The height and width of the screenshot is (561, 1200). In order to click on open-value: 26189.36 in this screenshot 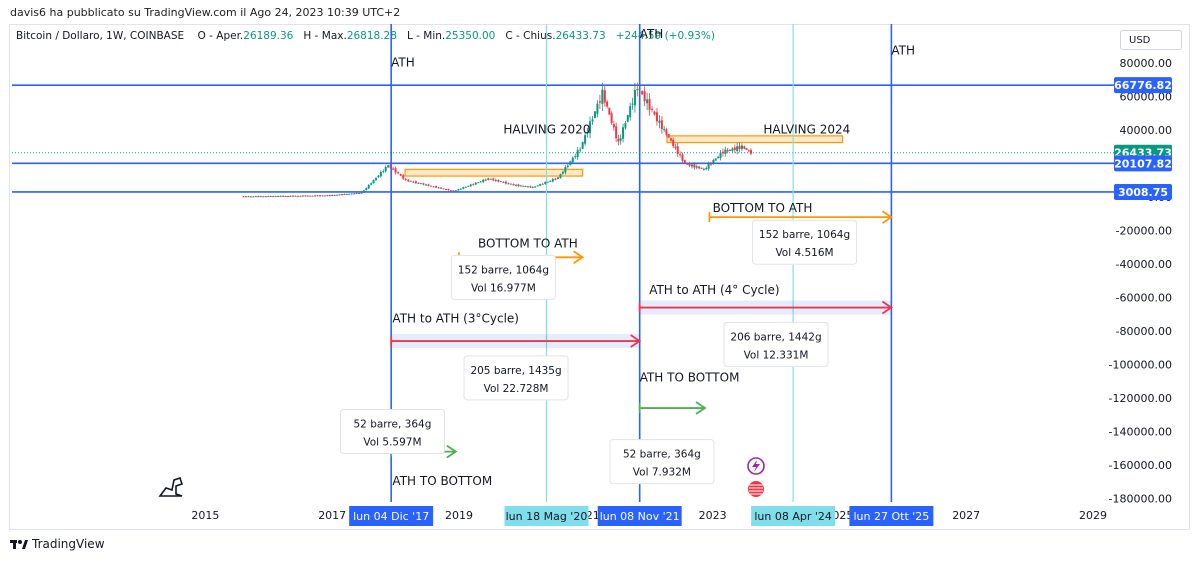, I will do `click(268, 36)`.